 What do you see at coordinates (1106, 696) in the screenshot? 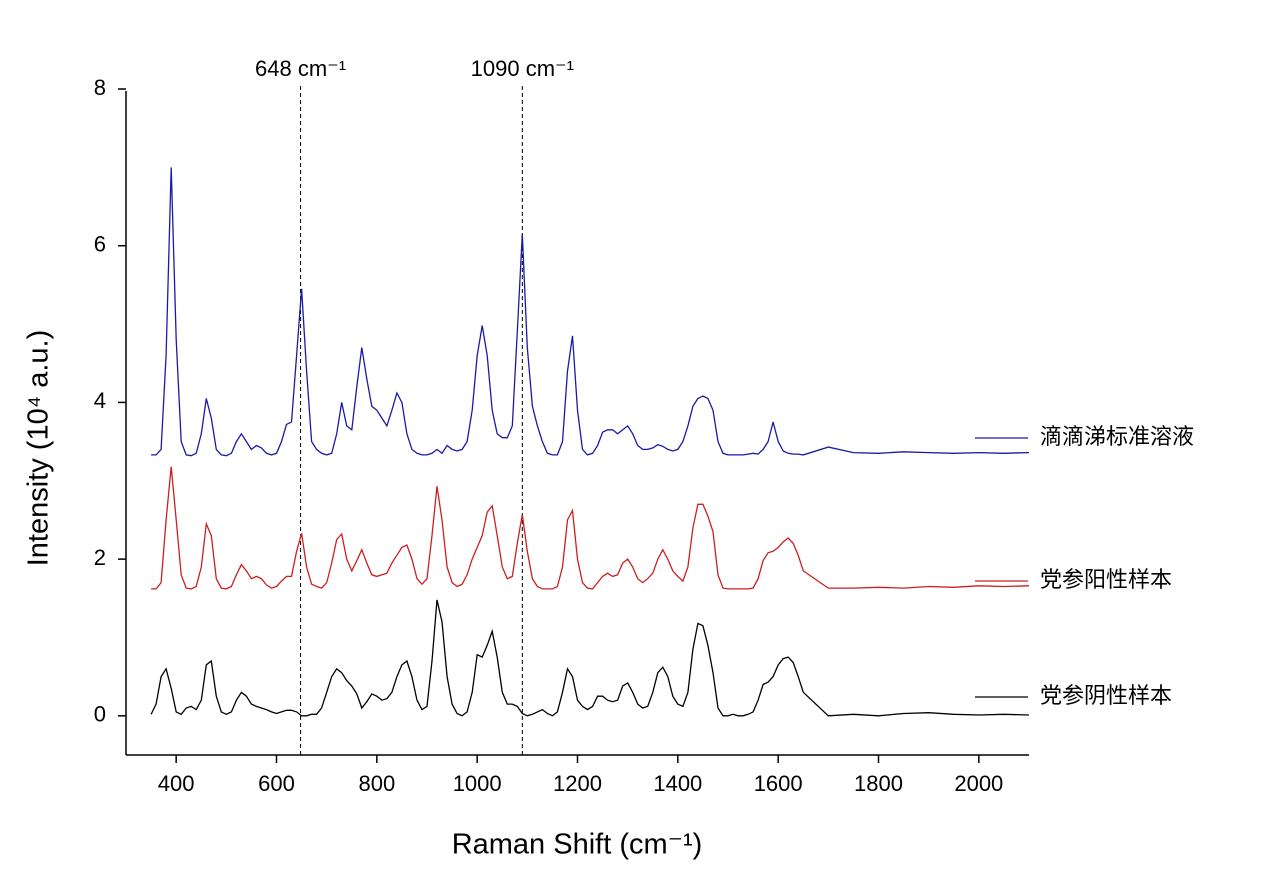
I see `legend-label: 党参阴性样本` at bounding box center [1106, 696].